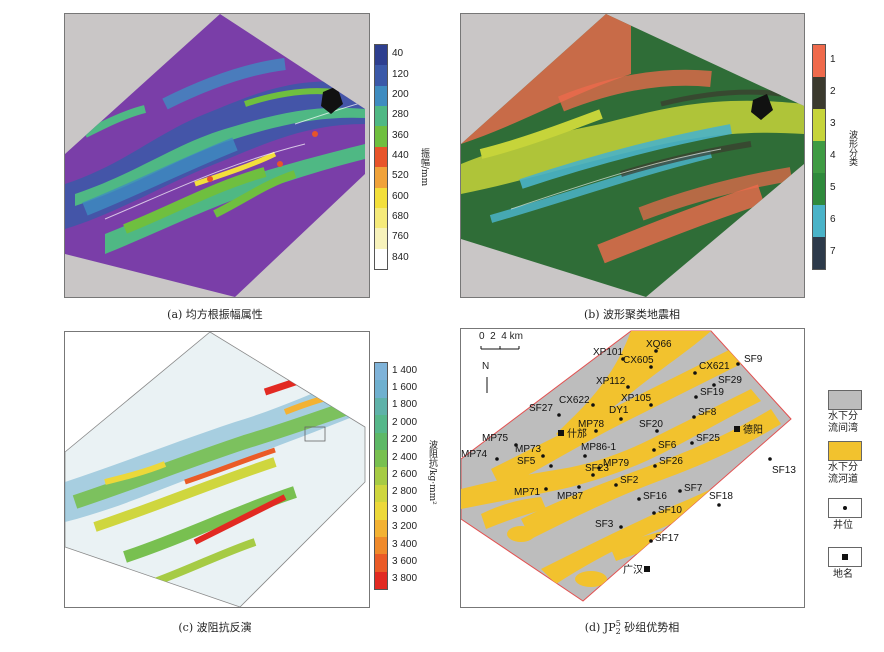 Image resolution: width=884 pixels, height=652 pixels. Describe the element at coordinates (398, 54) in the screenshot. I see `colorbar_a-tick-label: 40` at that location.